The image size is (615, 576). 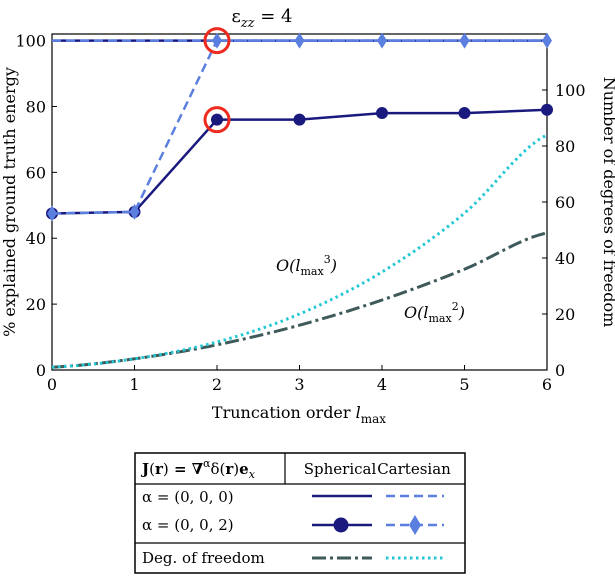 What do you see at coordinates (565, 314) in the screenshot?
I see `y2-tick-label: 20` at bounding box center [565, 314].